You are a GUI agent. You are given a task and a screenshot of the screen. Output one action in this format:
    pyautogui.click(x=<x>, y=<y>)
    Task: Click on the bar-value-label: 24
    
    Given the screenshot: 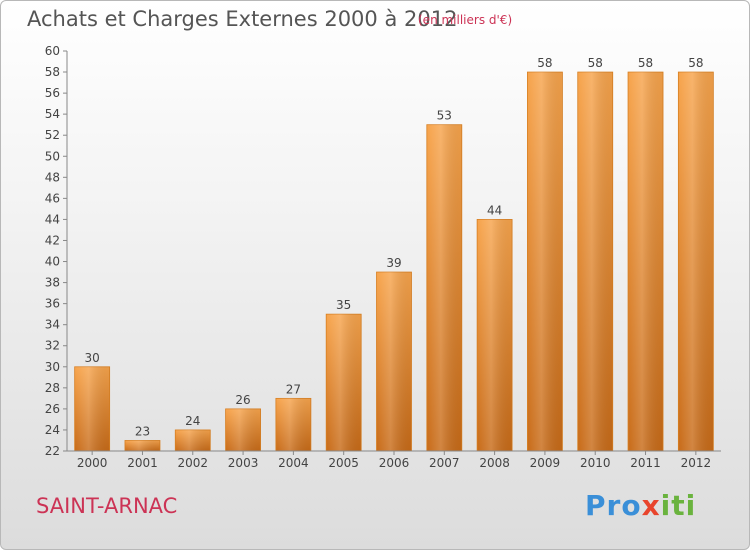 What is the action you would take?
    pyautogui.click(x=192, y=421)
    